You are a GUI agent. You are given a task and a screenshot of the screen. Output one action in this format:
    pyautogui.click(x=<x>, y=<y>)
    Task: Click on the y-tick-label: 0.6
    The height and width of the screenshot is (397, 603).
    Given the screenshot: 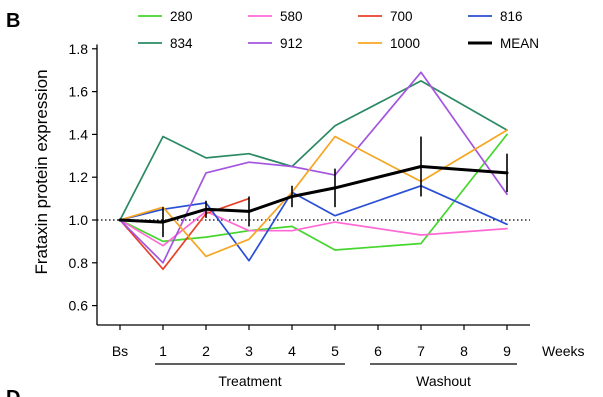 What is the action you would take?
    pyautogui.click(x=79, y=306)
    